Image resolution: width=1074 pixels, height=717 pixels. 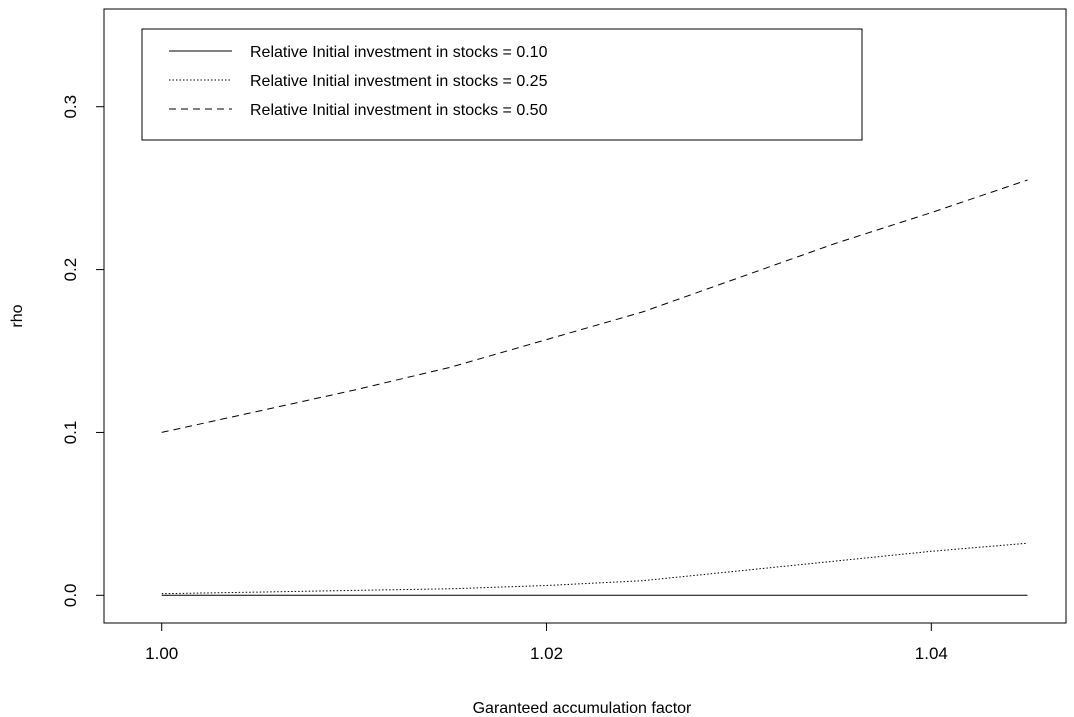 I want to click on series-line-dotted, so click(x=594, y=568).